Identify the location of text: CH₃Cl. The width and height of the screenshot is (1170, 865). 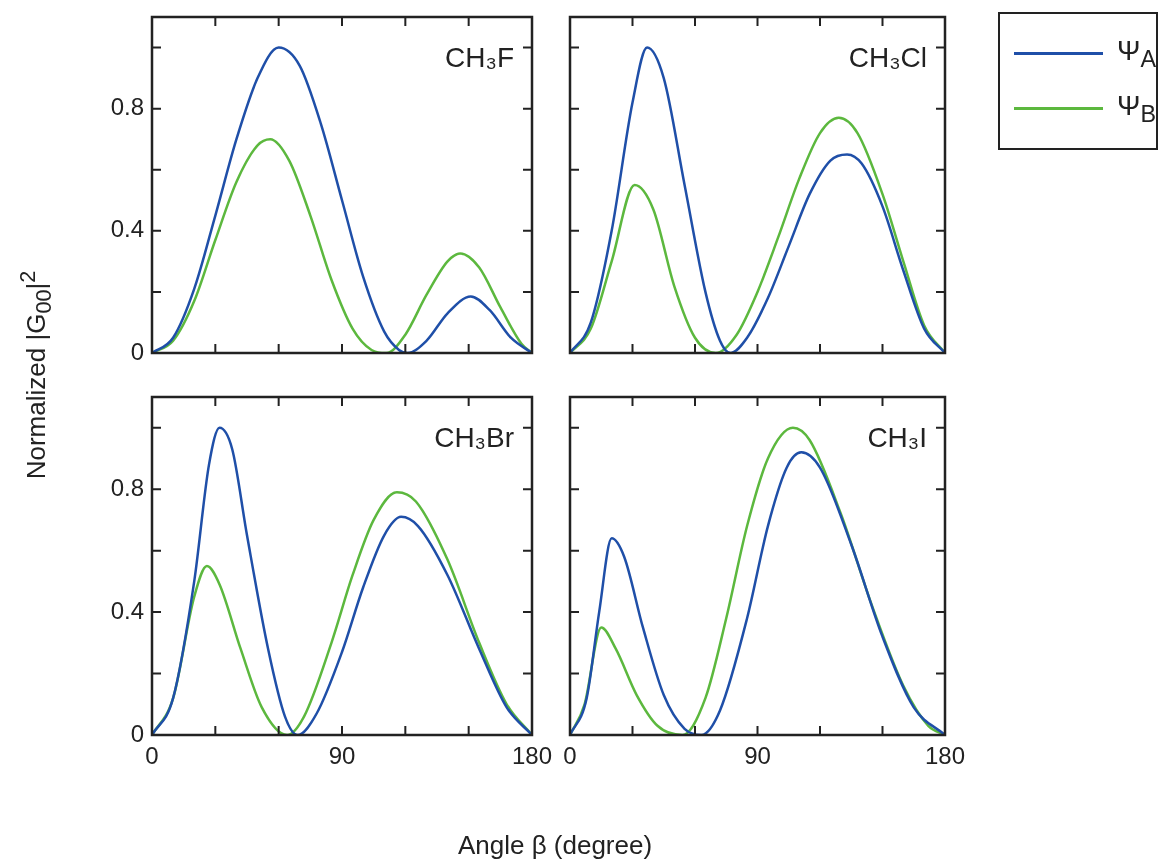
(887, 57).